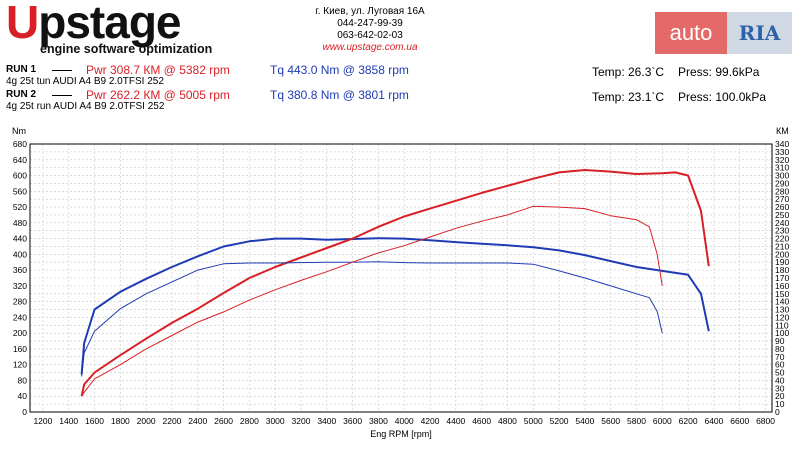 This screenshot has height=450, width=800. I want to click on y-left-tick-label: 240, so click(20, 317).